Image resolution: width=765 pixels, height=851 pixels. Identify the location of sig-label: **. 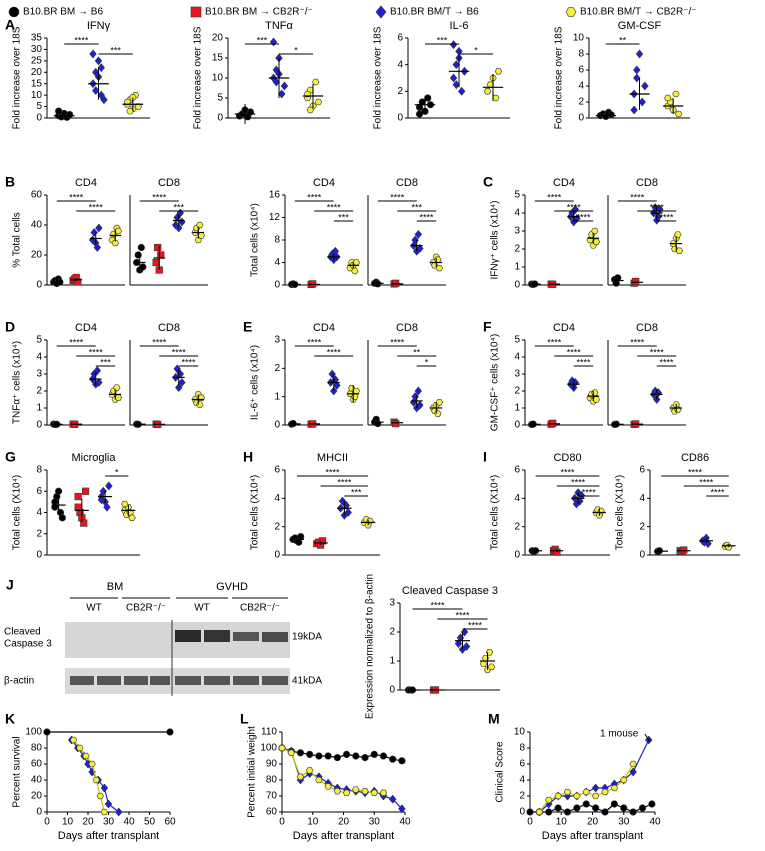
(417, 352).